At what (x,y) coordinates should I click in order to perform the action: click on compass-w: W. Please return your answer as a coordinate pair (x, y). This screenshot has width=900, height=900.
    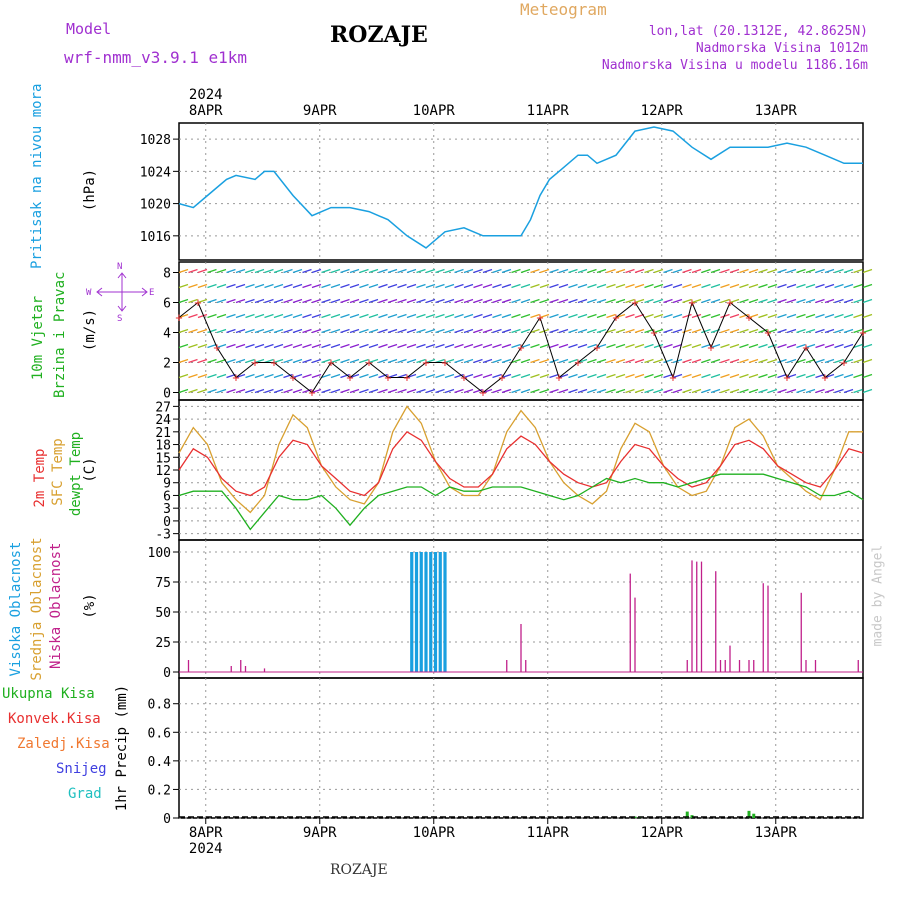
    Looking at the image, I should click on (89, 293).